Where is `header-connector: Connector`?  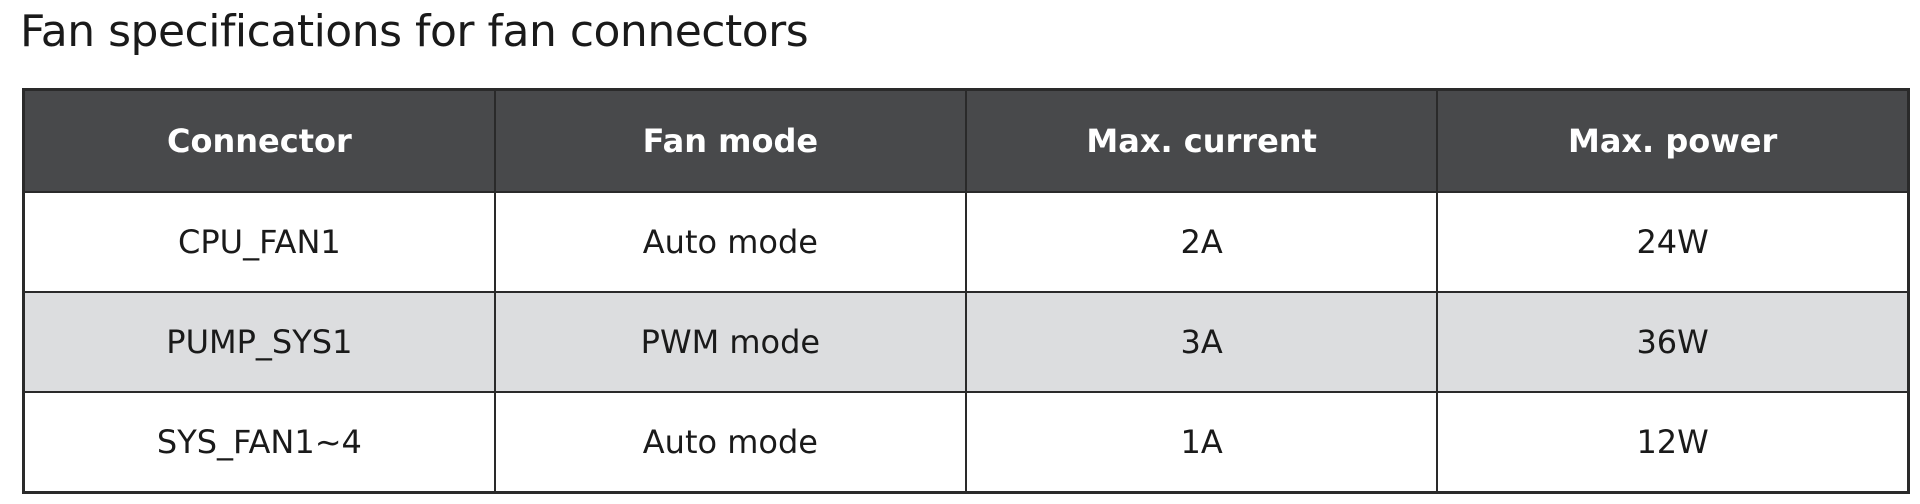 header-connector: Connector is located at coordinates (259, 140).